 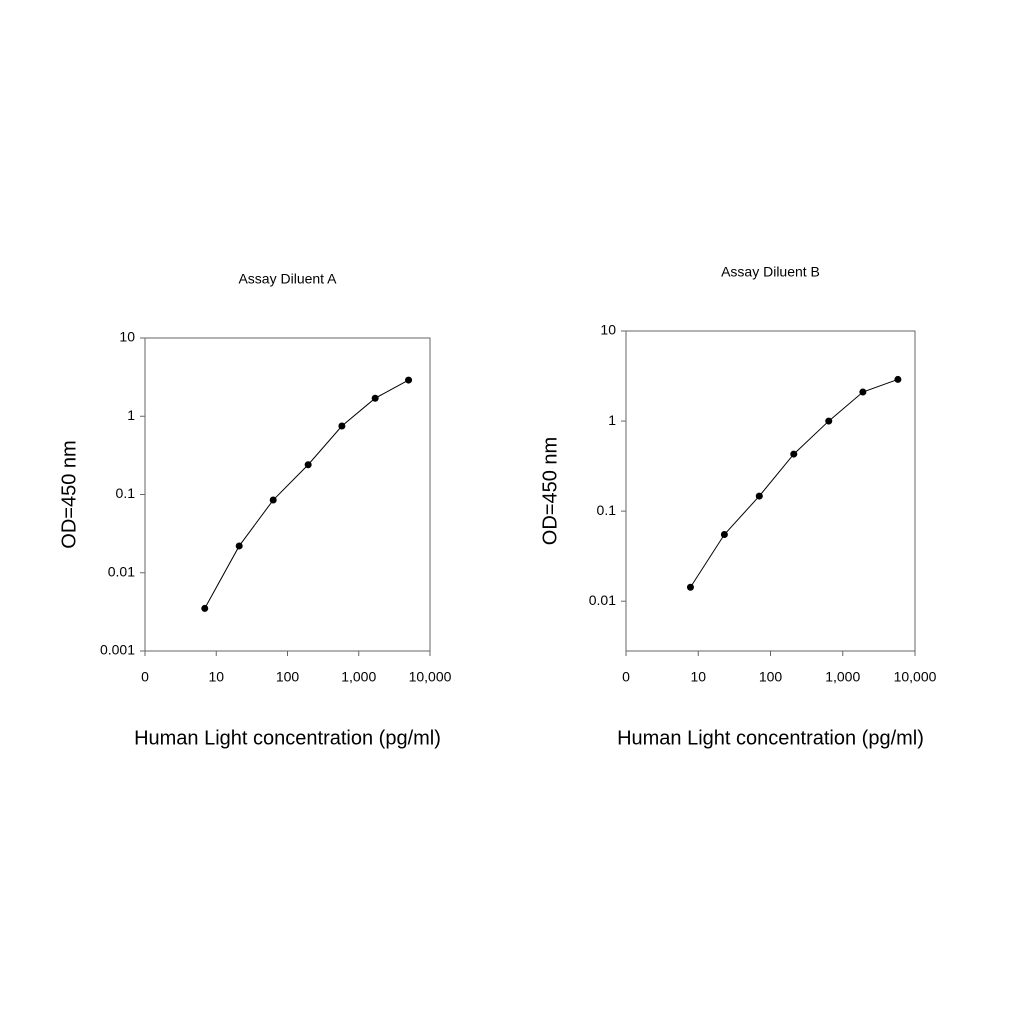 What do you see at coordinates (117, 650) in the screenshot?
I see `y-tick-label: 0.001` at bounding box center [117, 650].